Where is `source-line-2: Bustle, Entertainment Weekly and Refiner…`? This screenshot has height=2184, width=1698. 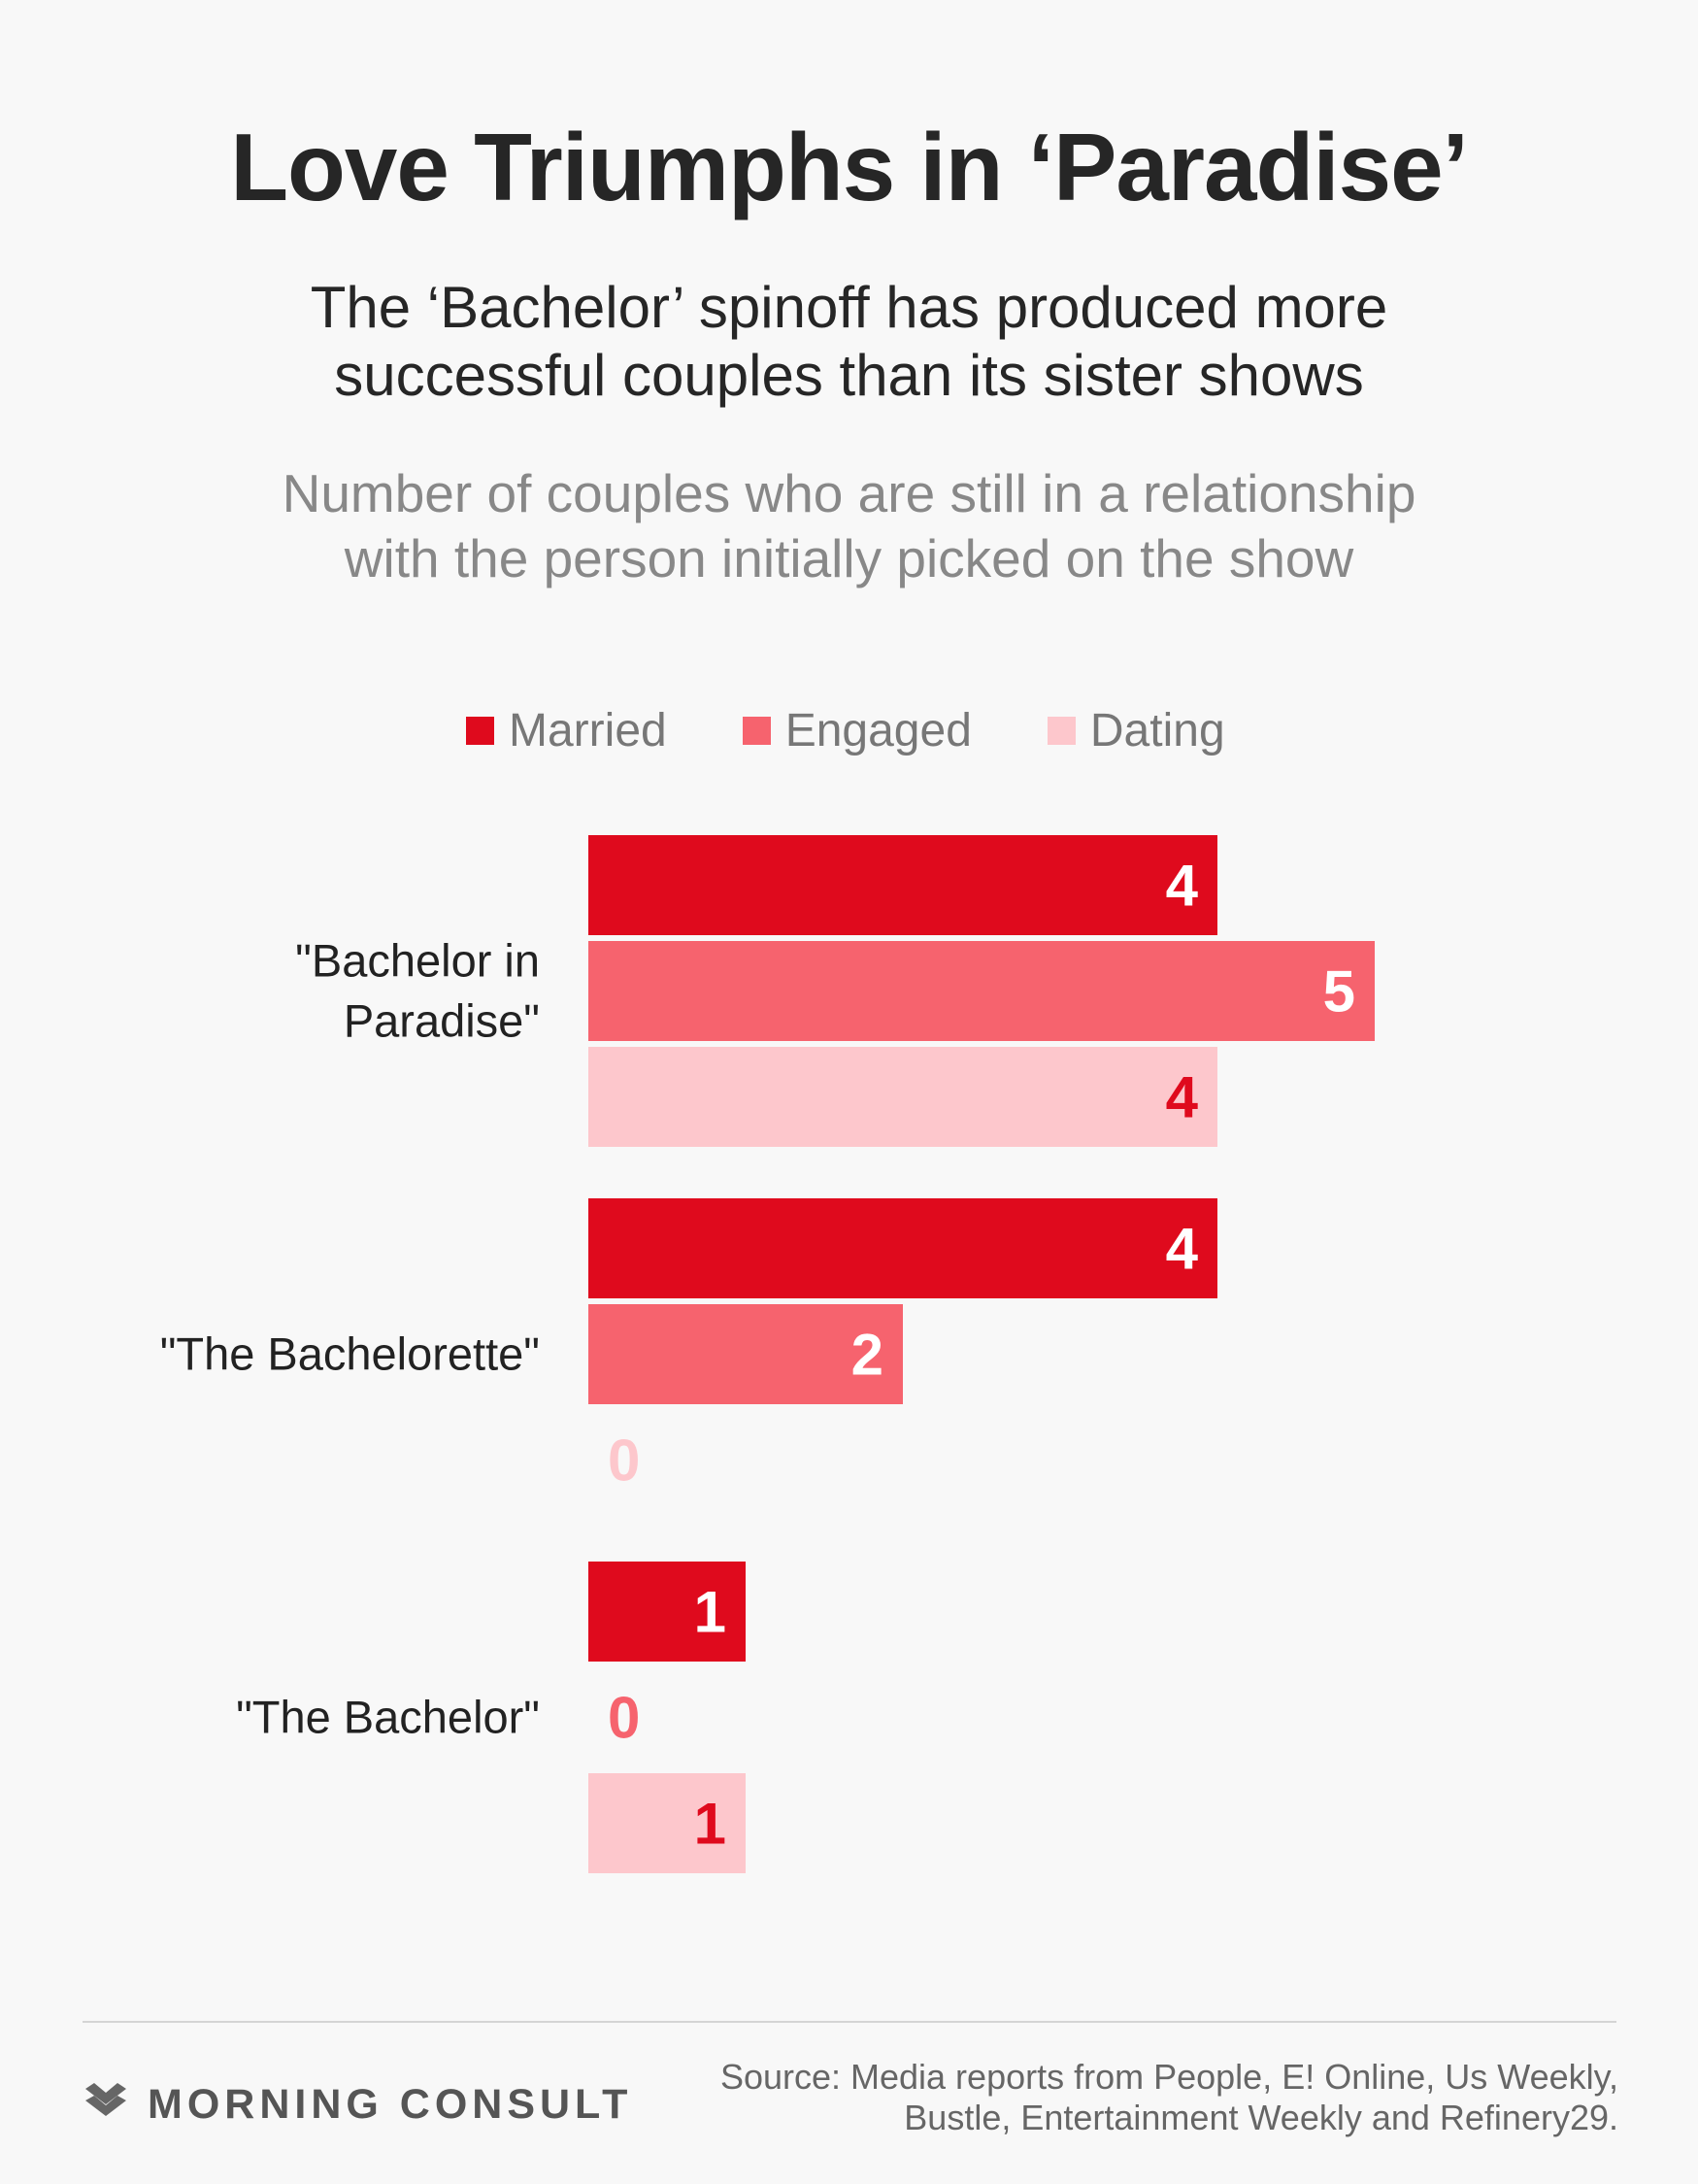 source-line-2: Bustle, Entertainment Weekly and Refiner… is located at coordinates (1261, 2117).